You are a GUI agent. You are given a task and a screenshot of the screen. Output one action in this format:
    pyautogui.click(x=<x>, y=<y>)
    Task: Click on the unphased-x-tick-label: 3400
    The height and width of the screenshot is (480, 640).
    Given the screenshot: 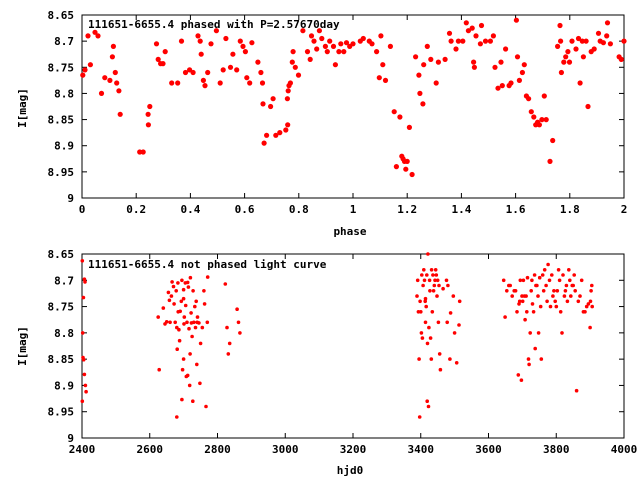 What is the action you would take?
    pyautogui.click(x=421, y=449)
    